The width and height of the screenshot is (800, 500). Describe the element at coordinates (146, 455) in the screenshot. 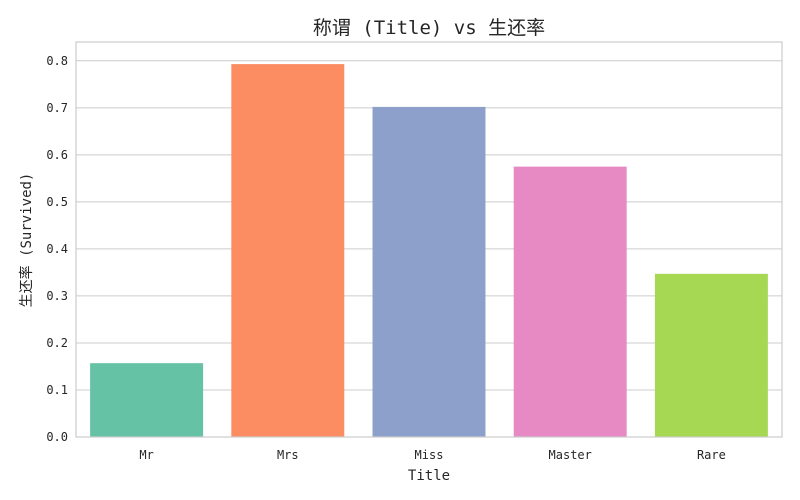

I see `x-tick-label: Mr` at that location.